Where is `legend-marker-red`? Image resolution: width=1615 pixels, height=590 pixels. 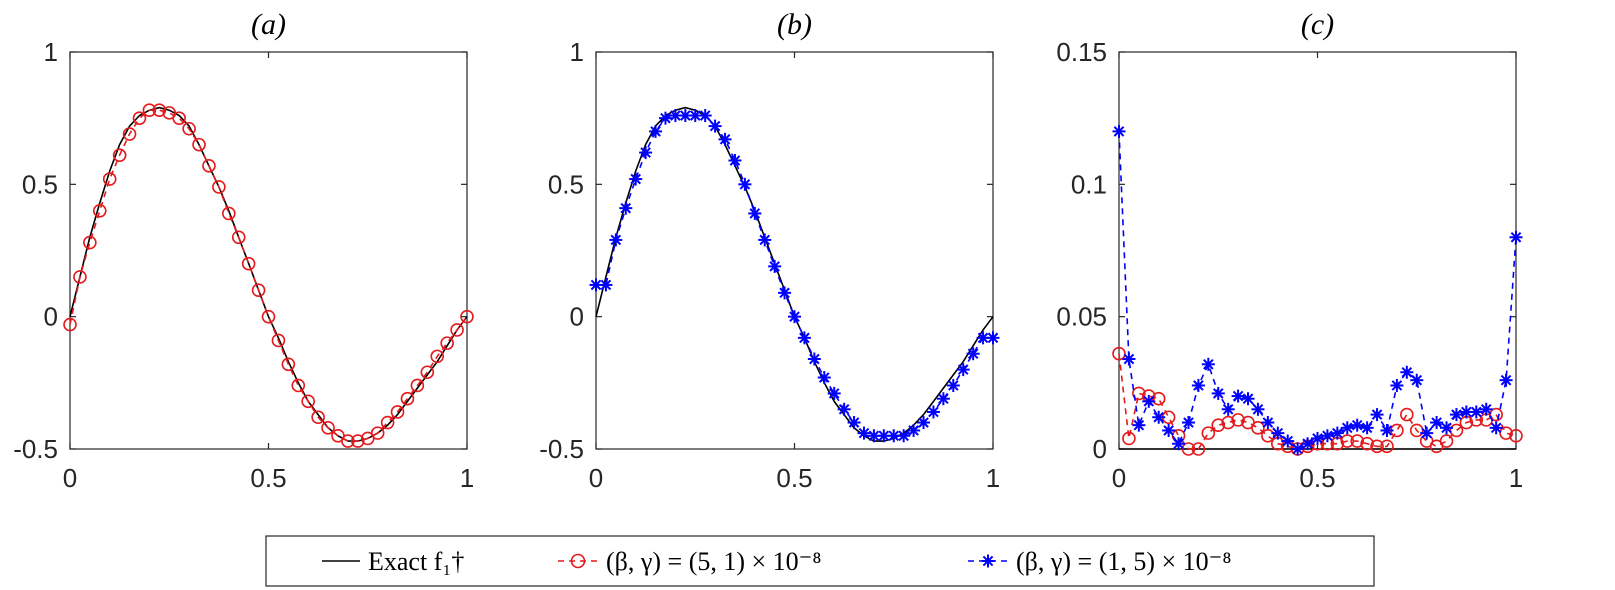
legend-marker-red is located at coordinates (578, 561).